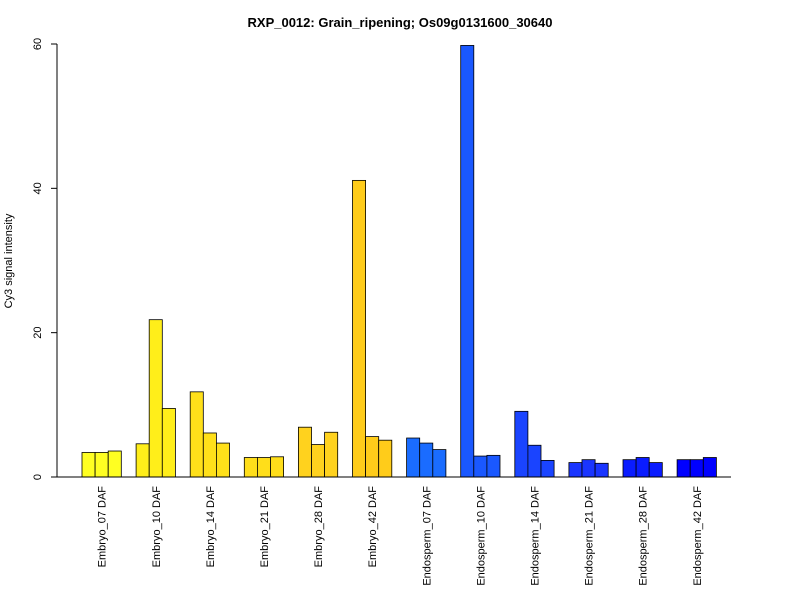  I want to click on x-category-label: Endosperm_10 DAF, so click(481, 536).